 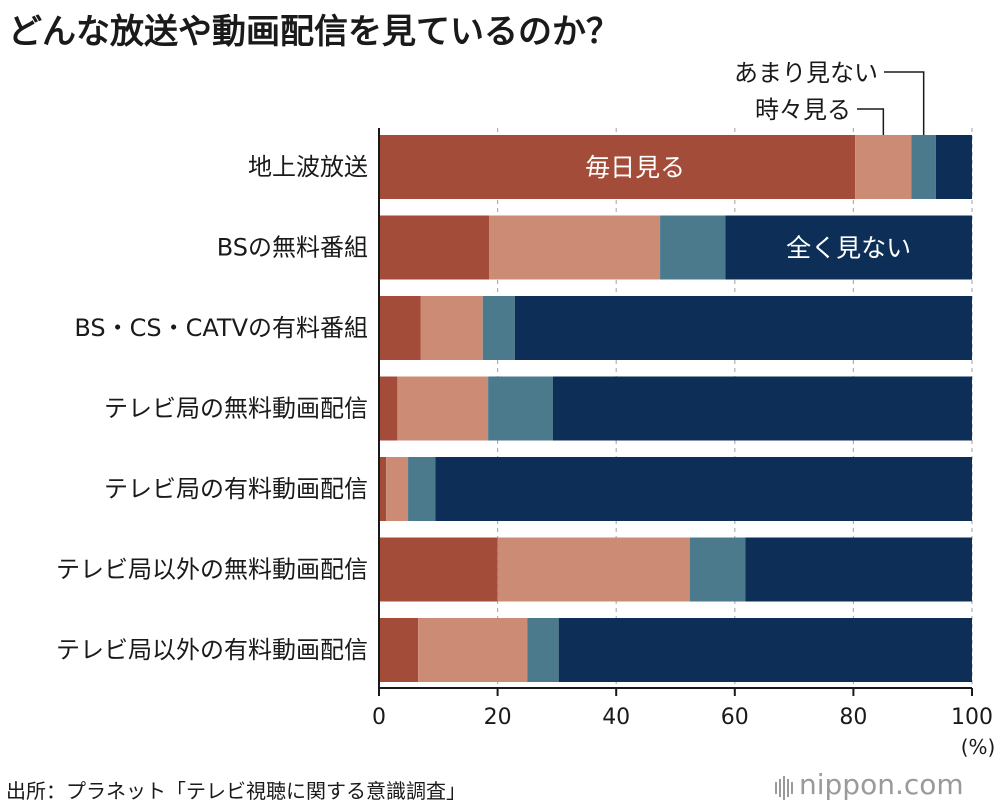 What do you see at coordinates (853, 717) in the screenshot?
I see `x-tick-label: 80` at bounding box center [853, 717].